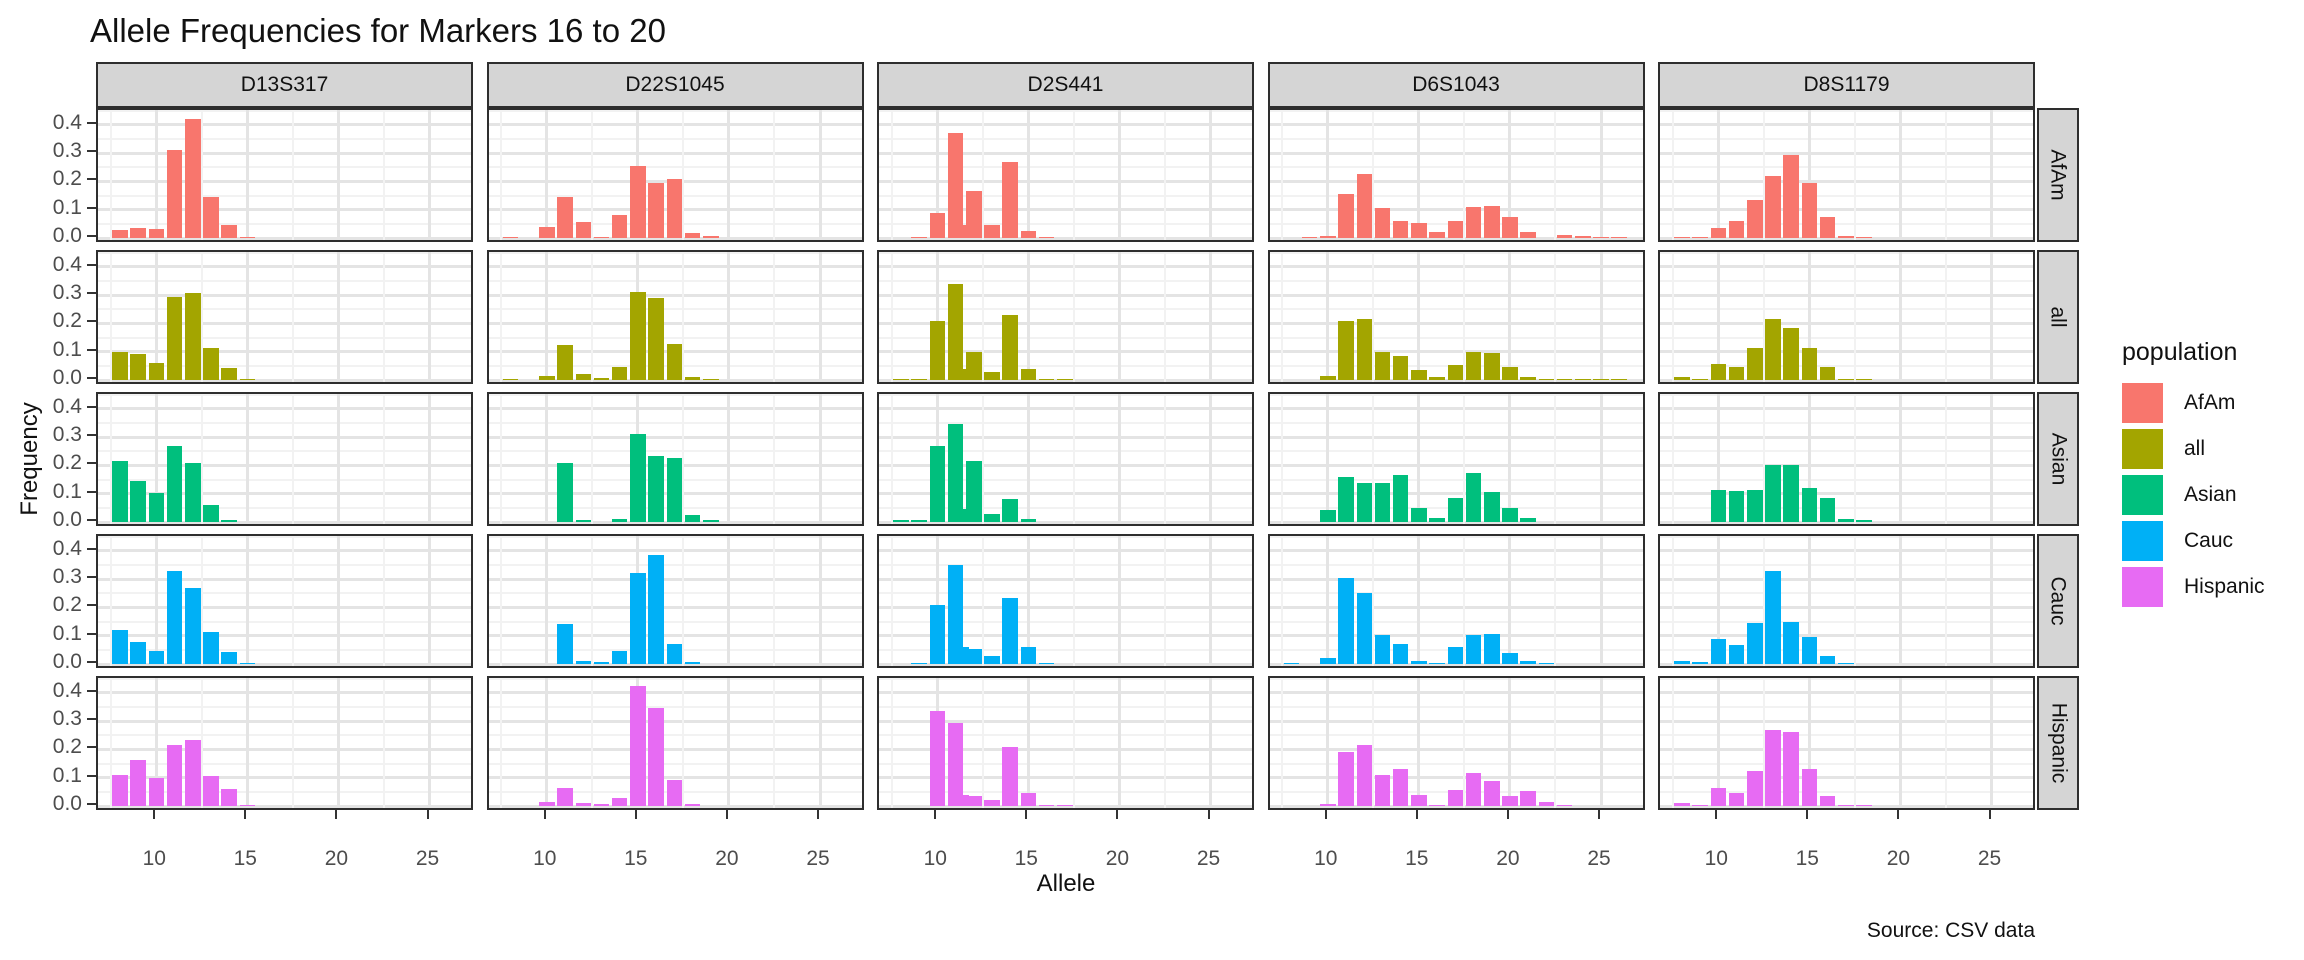 This screenshot has width=2304, height=960. Describe the element at coordinates (1456, 175) in the screenshot. I see `panel-D6S1043-AfAm` at that location.